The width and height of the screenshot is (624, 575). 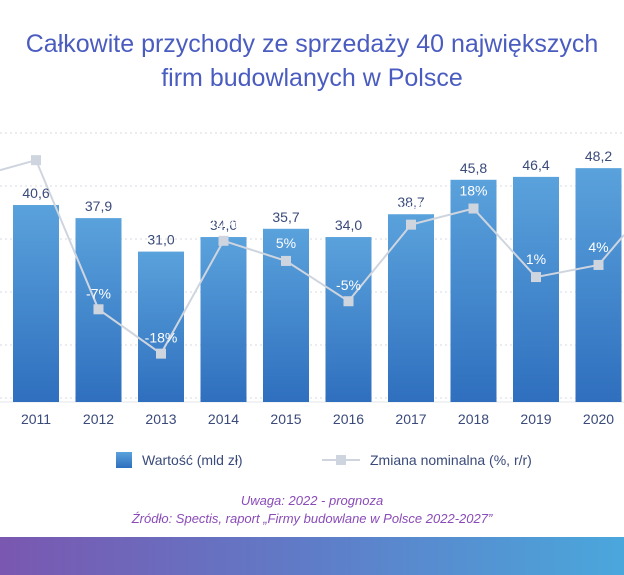 I want to click on bar-value-label-2014: 34,0, so click(x=223, y=225).